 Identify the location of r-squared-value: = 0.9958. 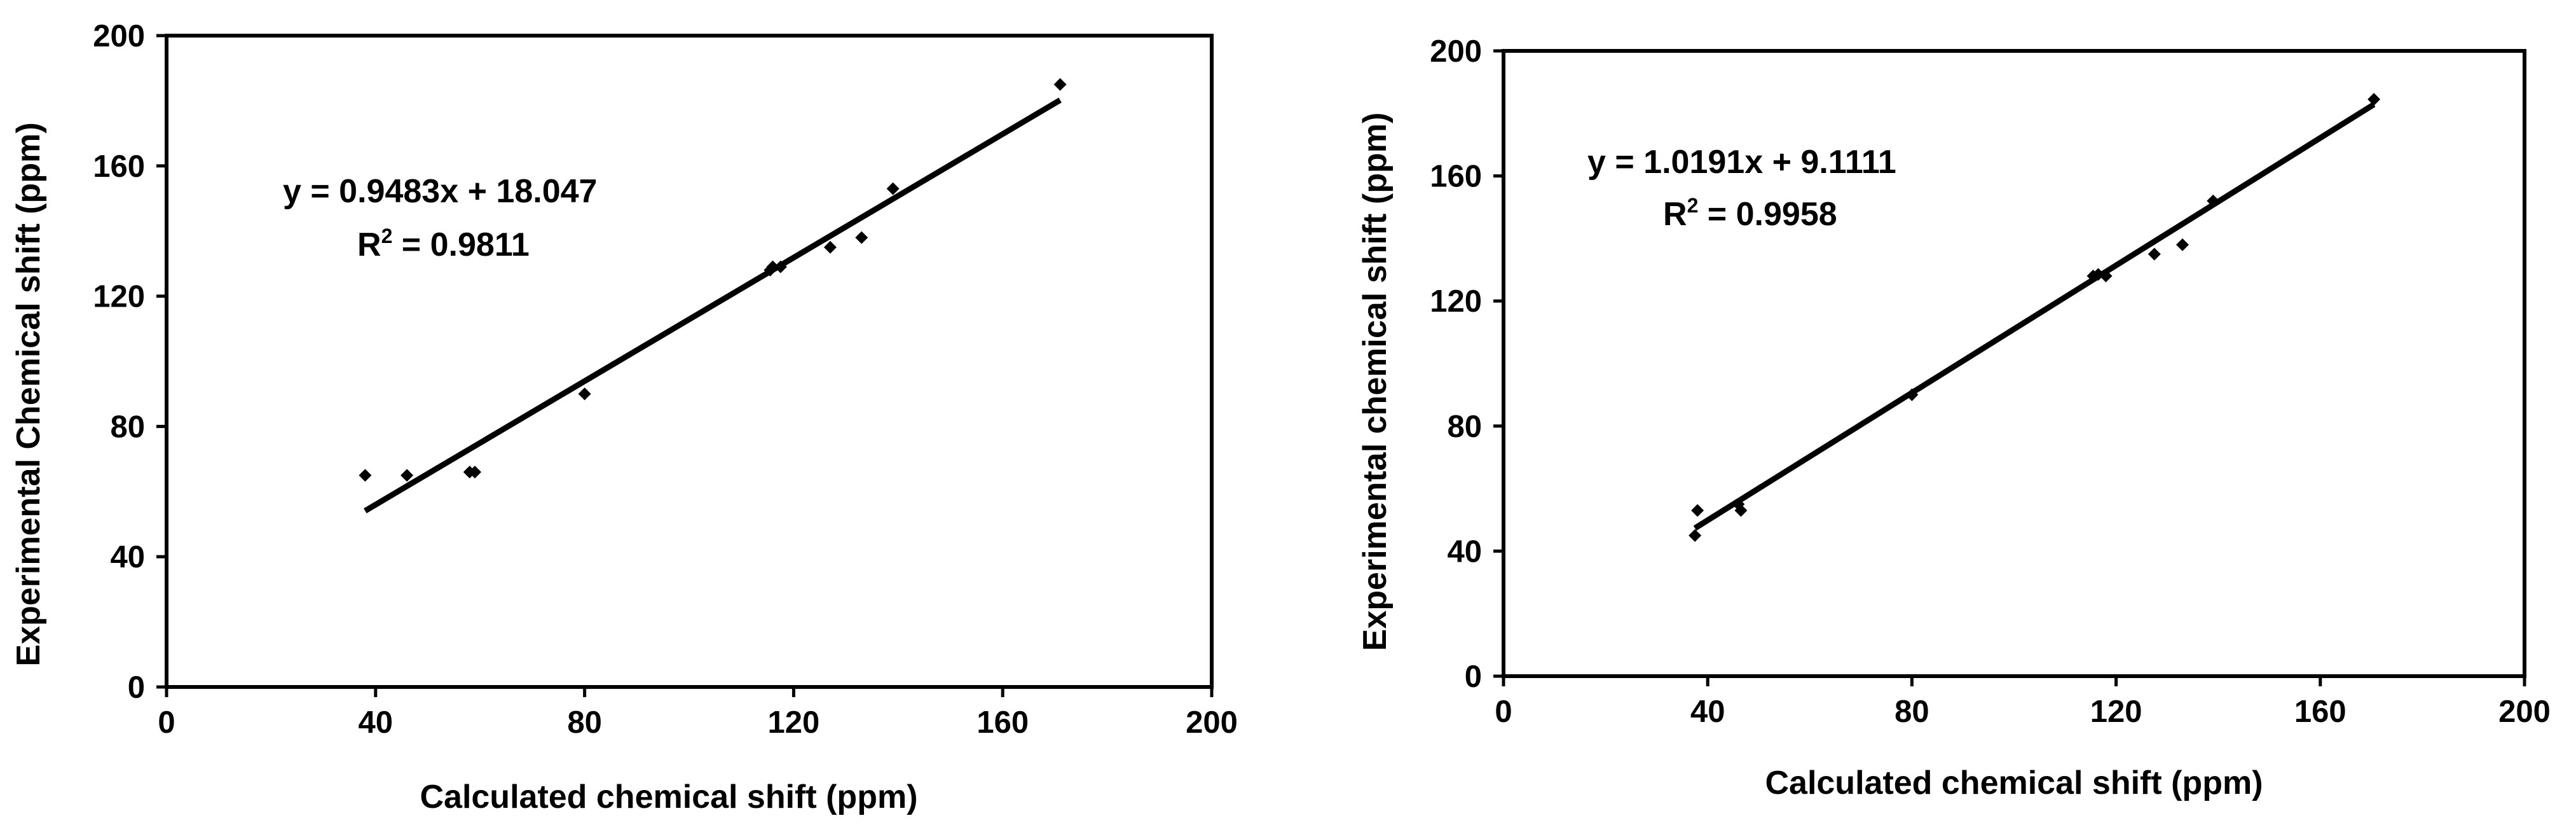
(1767, 214).